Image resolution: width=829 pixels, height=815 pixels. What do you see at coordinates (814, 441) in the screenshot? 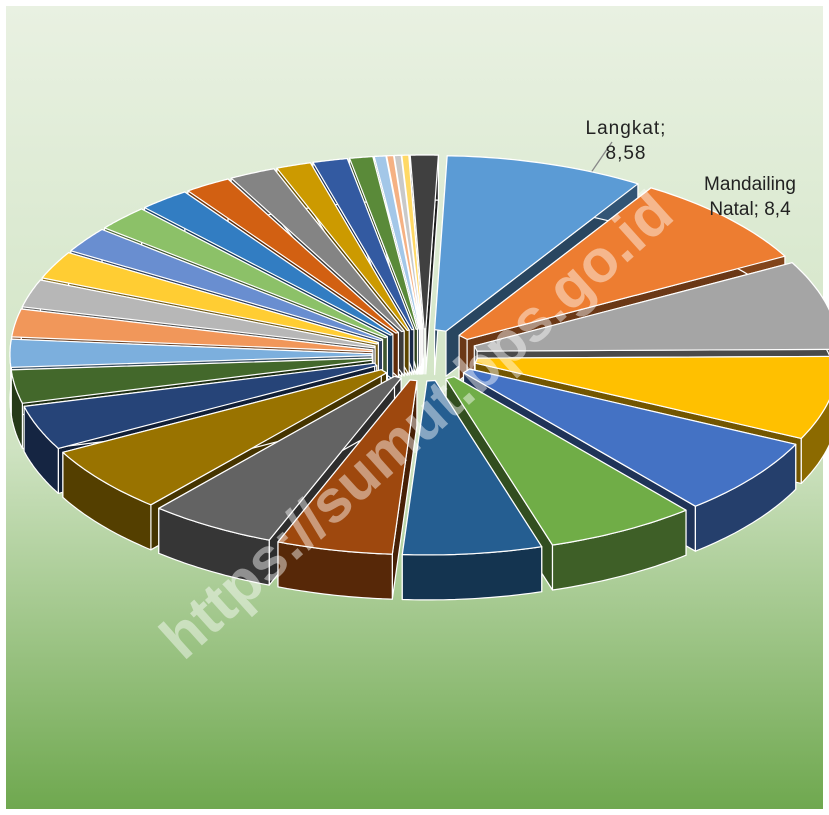
I see `slice-wall` at bounding box center [814, 441].